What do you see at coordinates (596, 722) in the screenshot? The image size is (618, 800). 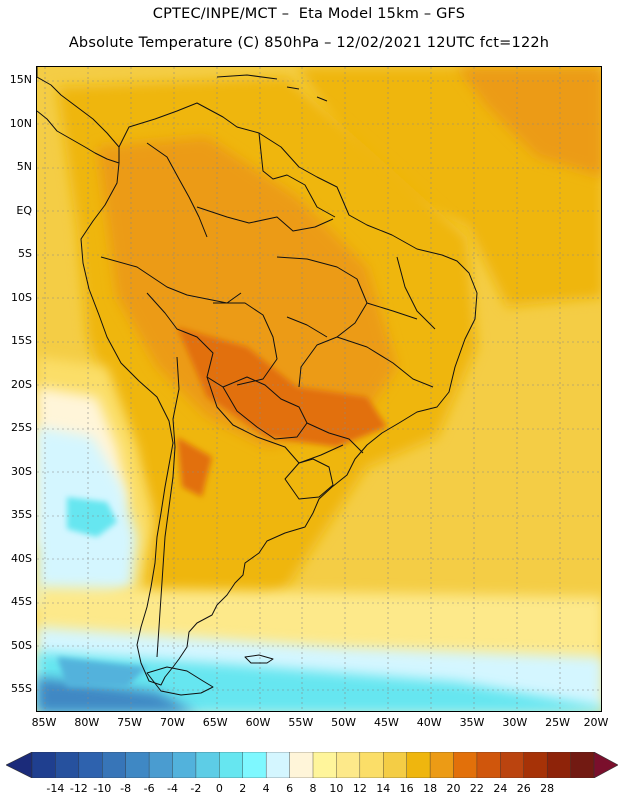 I see `longitude-label: 20W` at bounding box center [596, 722].